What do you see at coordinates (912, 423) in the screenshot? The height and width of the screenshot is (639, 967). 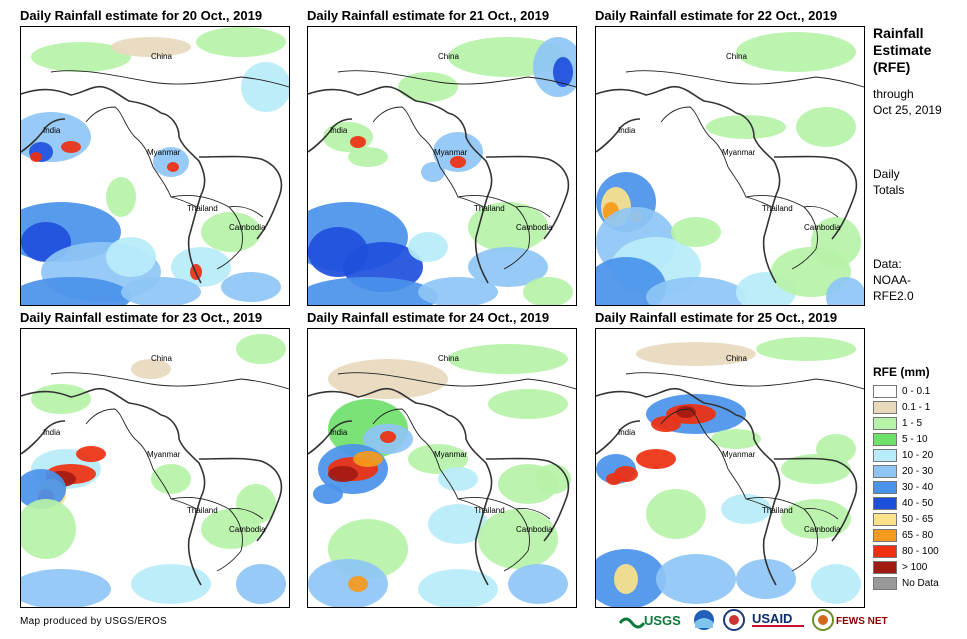 I see `legend-label: 1 - 5` at bounding box center [912, 423].